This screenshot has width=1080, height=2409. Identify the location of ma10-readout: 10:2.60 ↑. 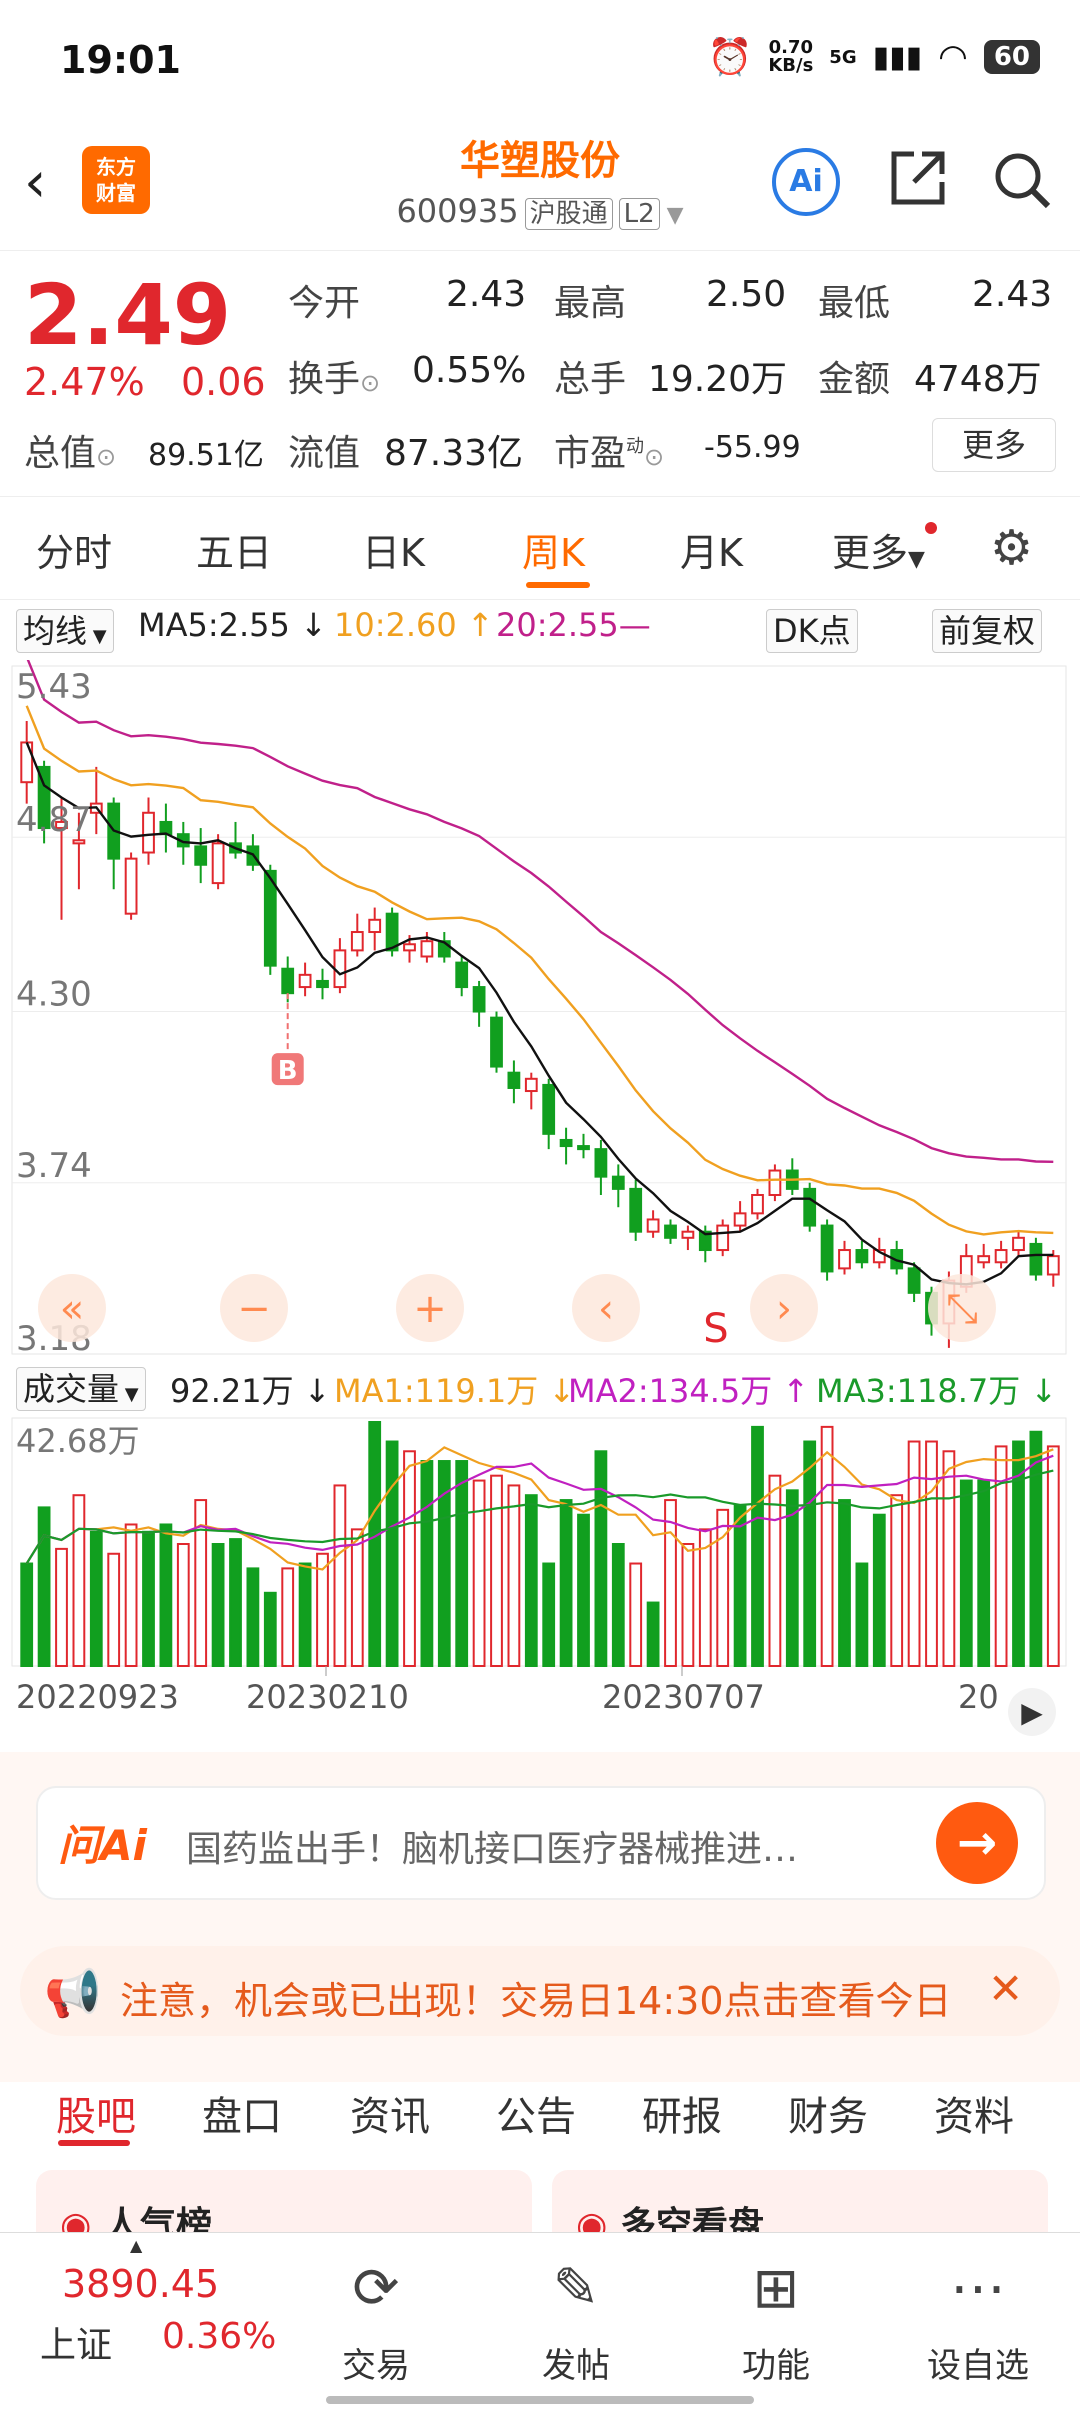
(414, 625).